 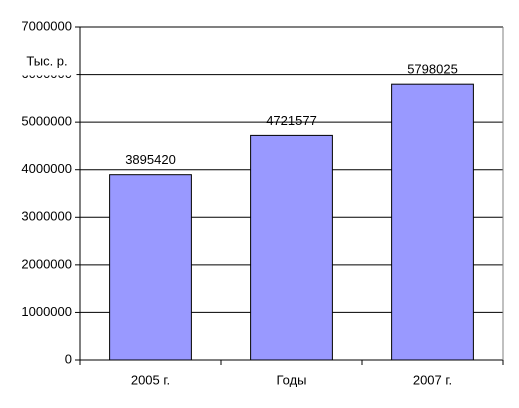 I want to click on y-tick-label: 0, so click(x=68, y=358).